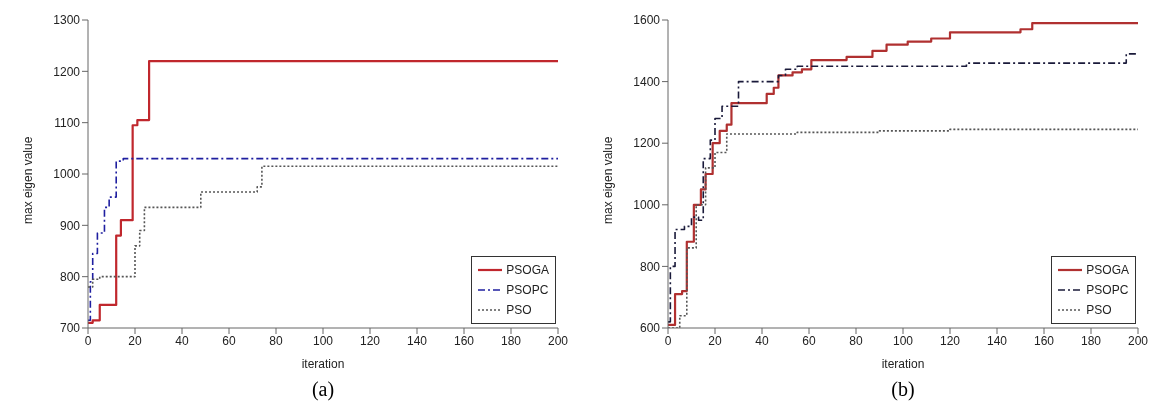 This screenshot has height=405, width=1169. What do you see at coordinates (647, 20) in the screenshot?
I see `y-tick-label: 1600` at bounding box center [647, 20].